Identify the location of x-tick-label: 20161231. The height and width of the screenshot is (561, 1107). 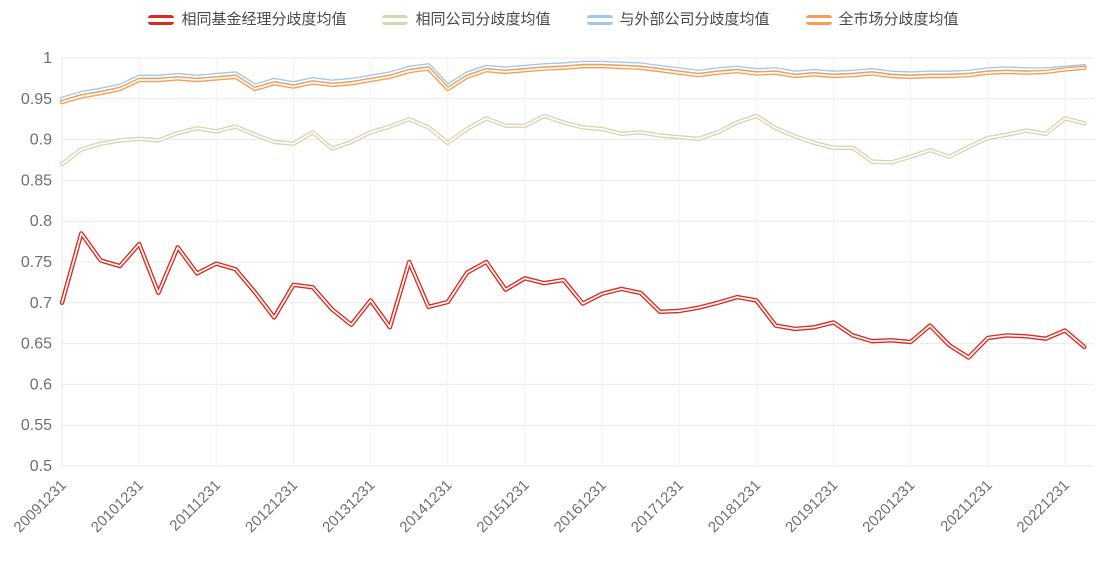
(580, 506).